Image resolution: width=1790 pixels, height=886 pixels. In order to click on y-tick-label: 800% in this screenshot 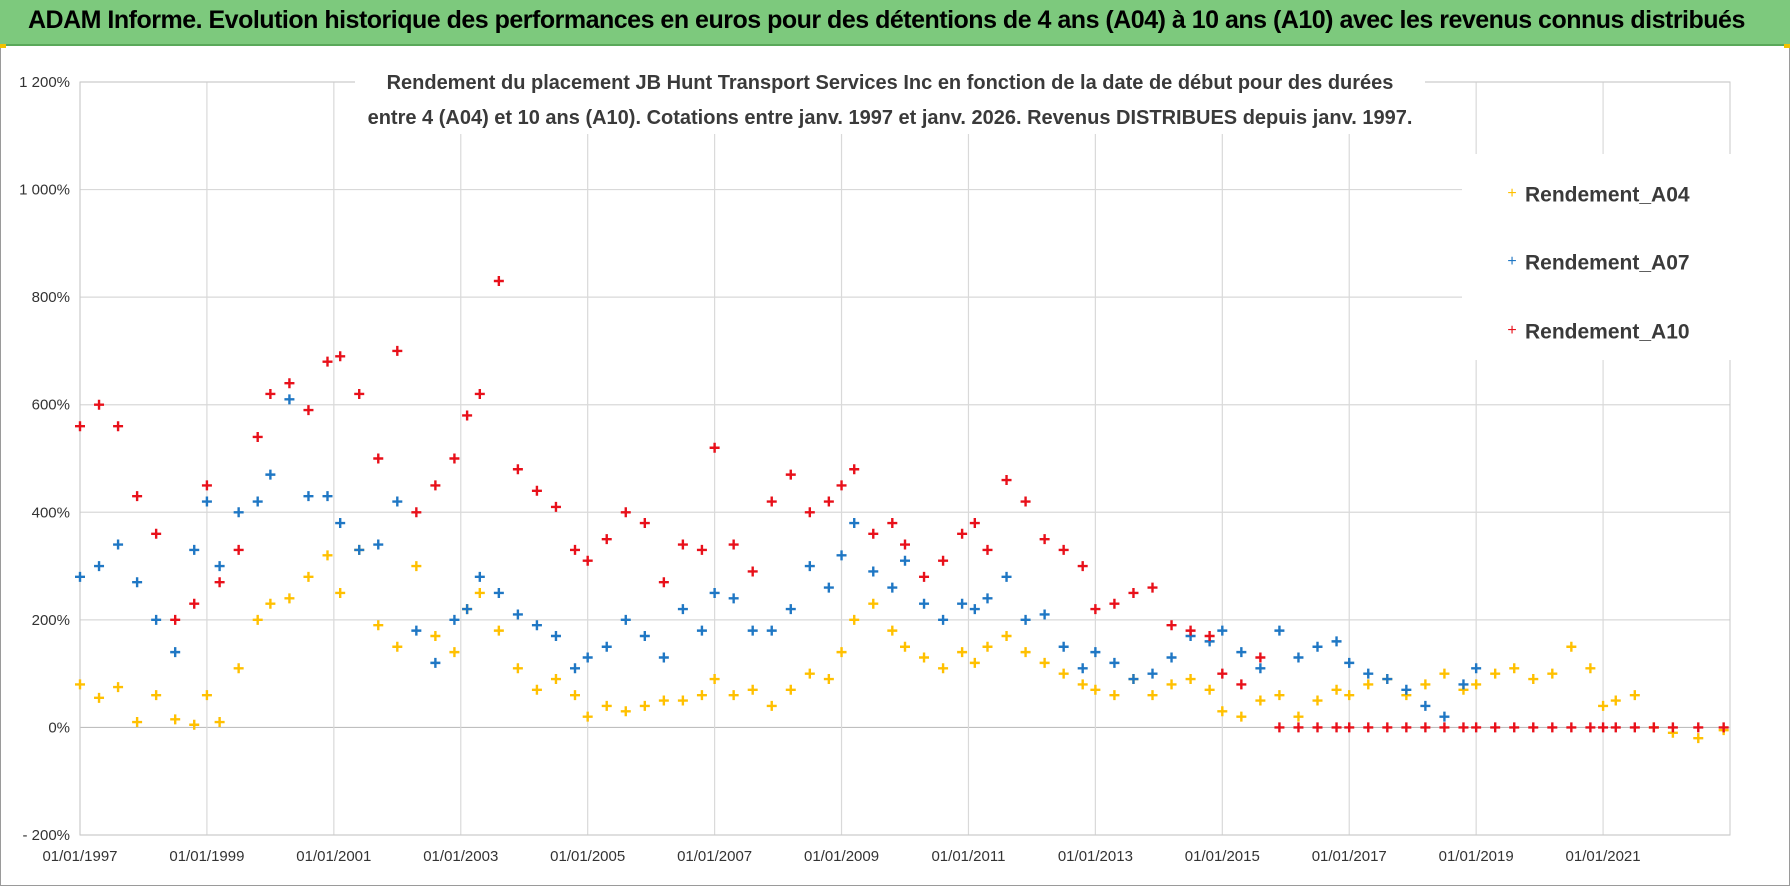, I will do `click(51, 297)`.